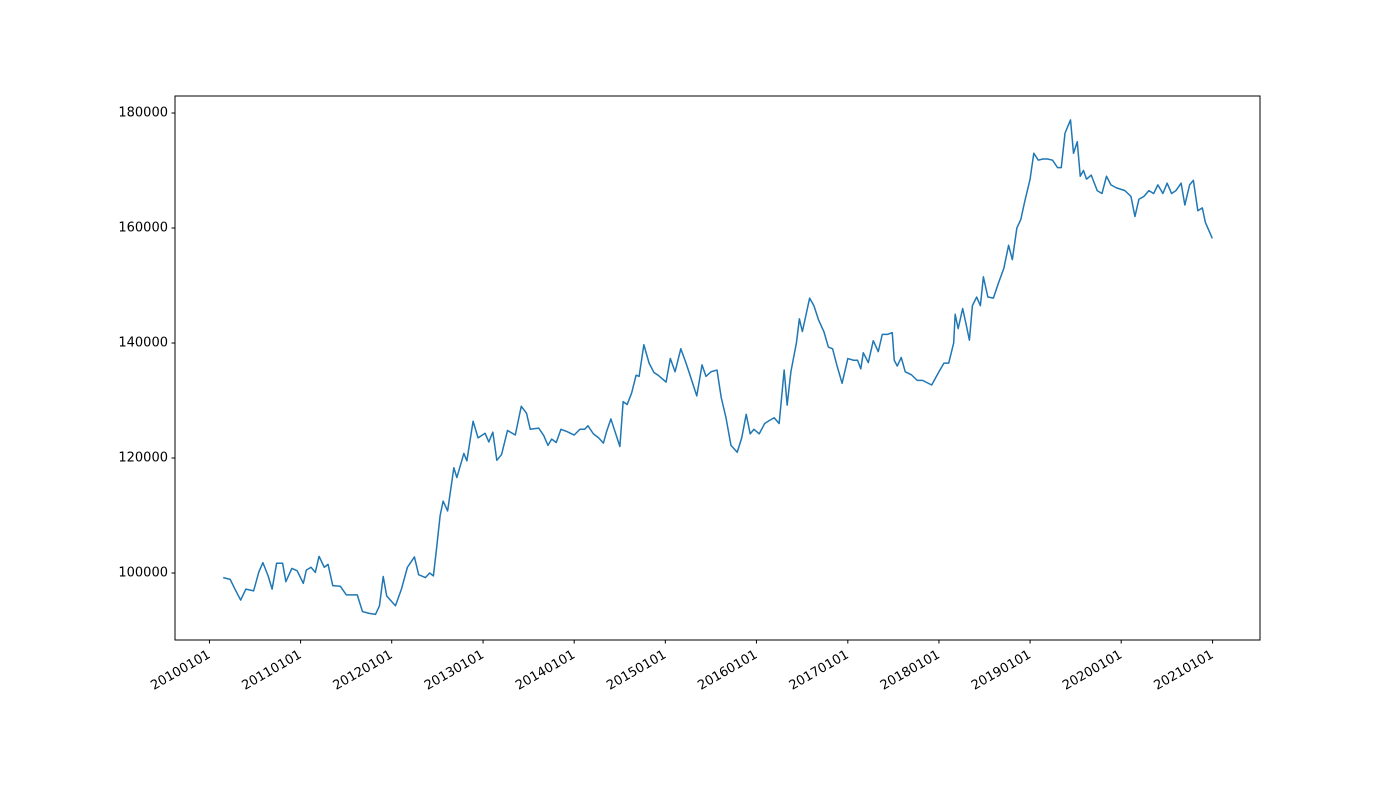  I want to click on x-tick-label: 20140101, so click(545, 671).